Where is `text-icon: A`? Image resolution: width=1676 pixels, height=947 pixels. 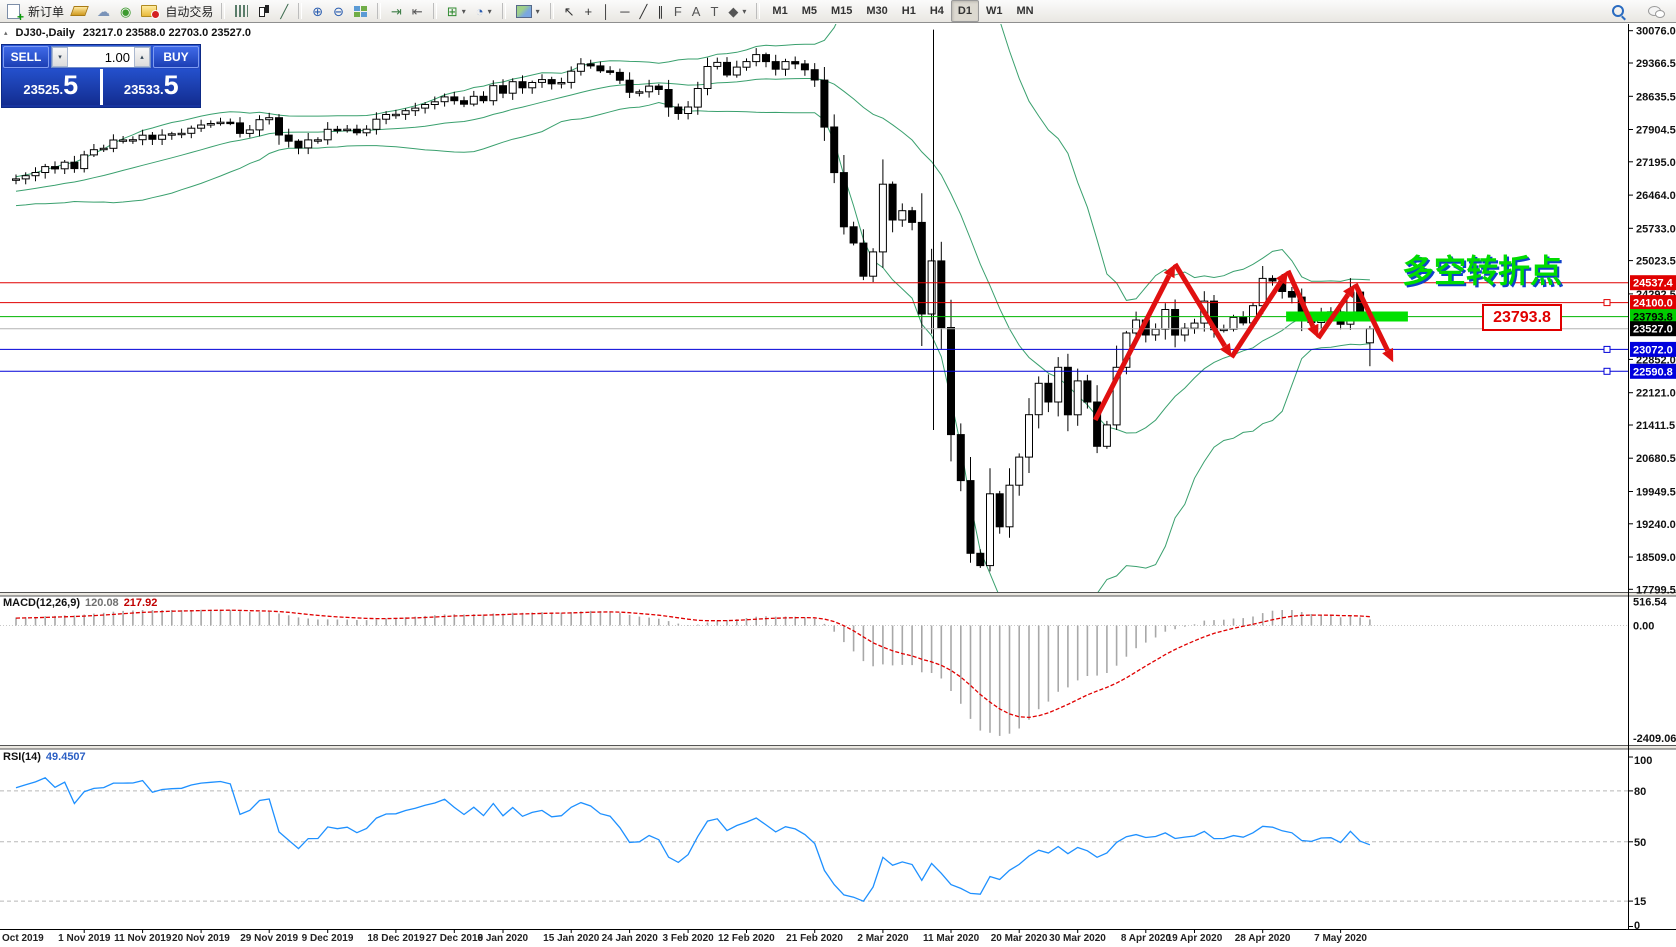
text-icon: A is located at coordinates (696, 11).